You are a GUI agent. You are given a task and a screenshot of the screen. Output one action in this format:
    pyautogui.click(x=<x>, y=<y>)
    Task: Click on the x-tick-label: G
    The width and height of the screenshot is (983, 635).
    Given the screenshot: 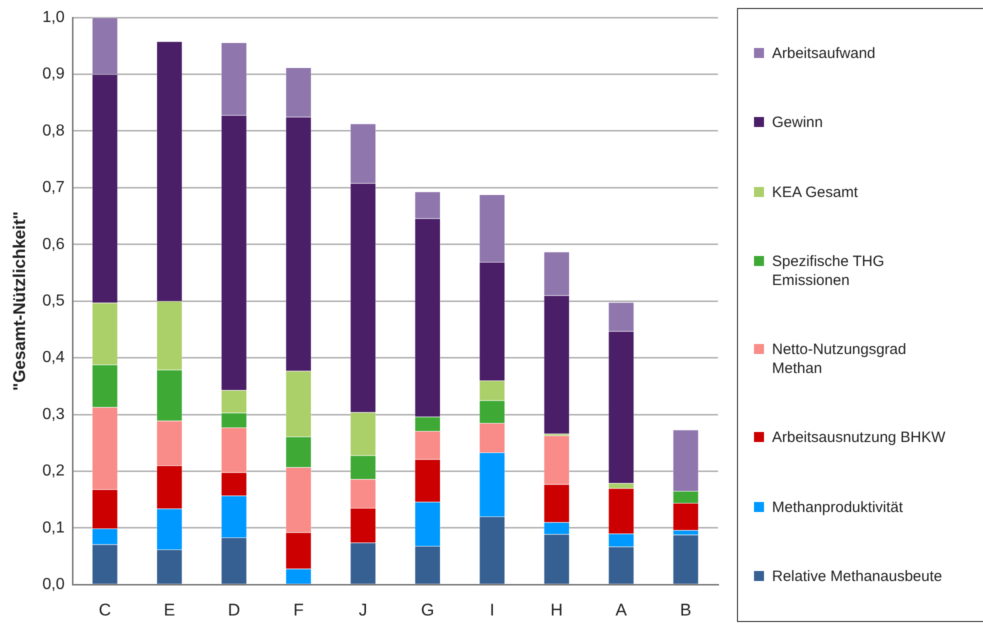 What is the action you would take?
    pyautogui.click(x=427, y=610)
    